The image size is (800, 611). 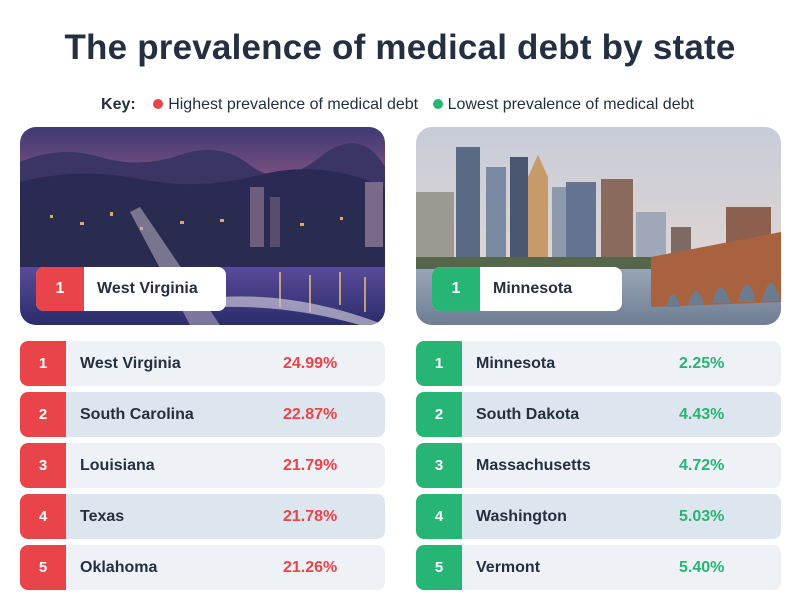 I want to click on photo-label: 1 Minnesota, so click(x=527, y=289).